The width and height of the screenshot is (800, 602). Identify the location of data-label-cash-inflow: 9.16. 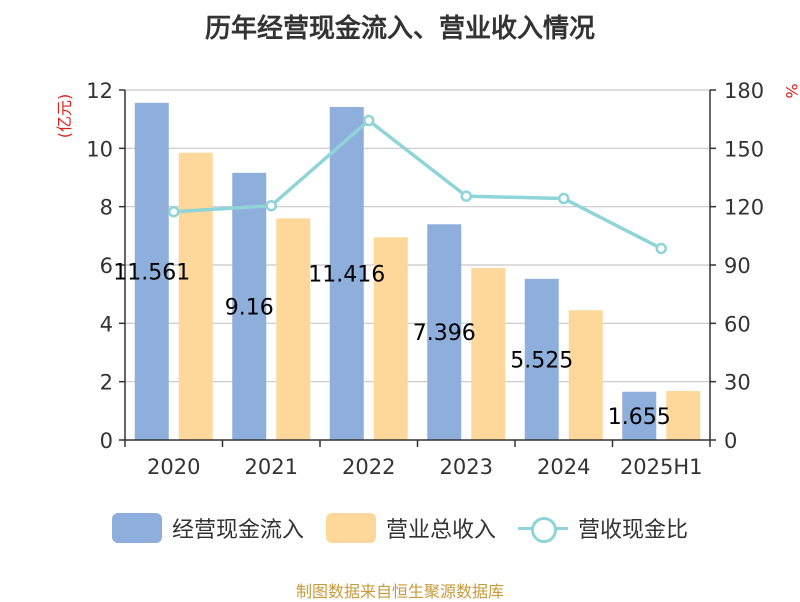
(249, 307).